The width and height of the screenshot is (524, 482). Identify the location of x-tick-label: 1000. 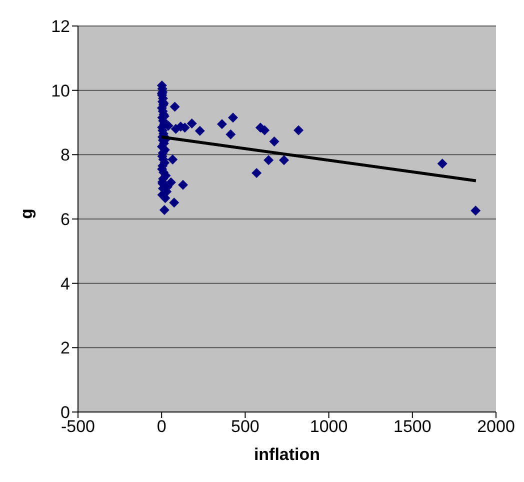
(329, 426).